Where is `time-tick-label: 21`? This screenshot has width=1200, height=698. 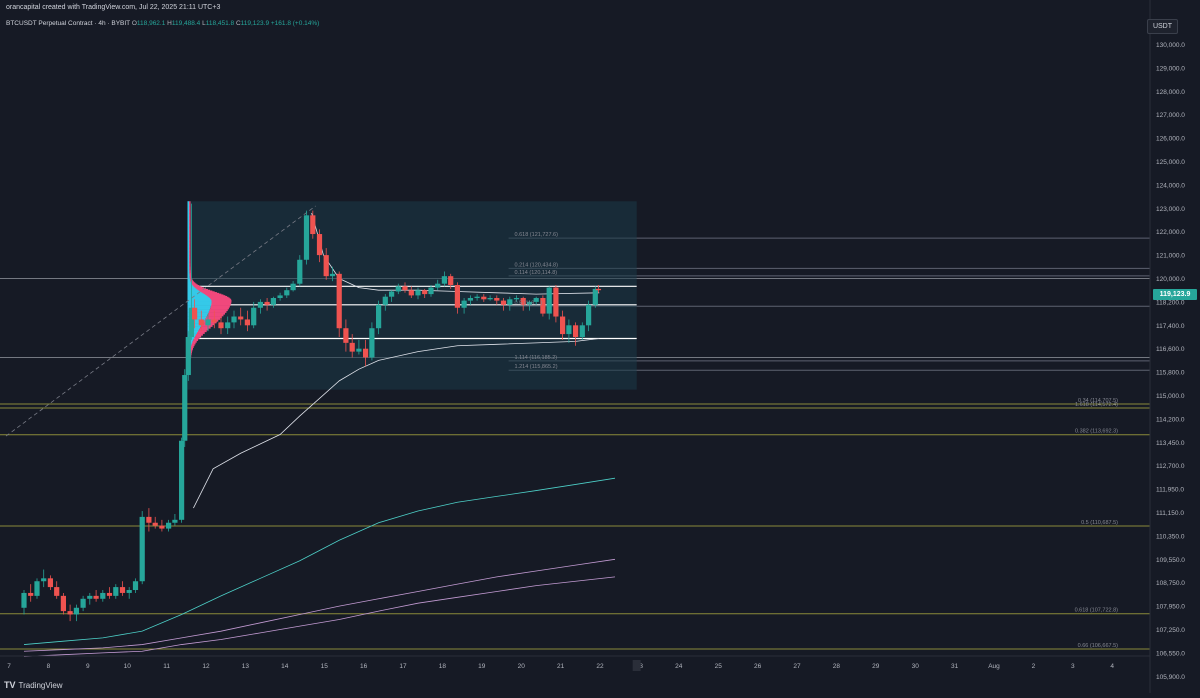 time-tick-label: 21 is located at coordinates (561, 666).